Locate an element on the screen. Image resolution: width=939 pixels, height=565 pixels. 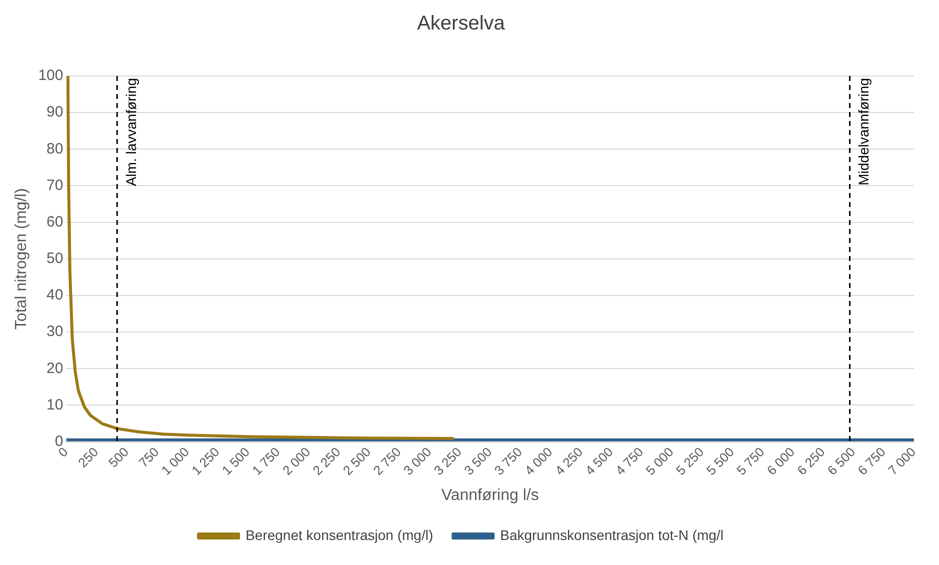
y-tick-label: 90 is located at coordinates (55, 112).